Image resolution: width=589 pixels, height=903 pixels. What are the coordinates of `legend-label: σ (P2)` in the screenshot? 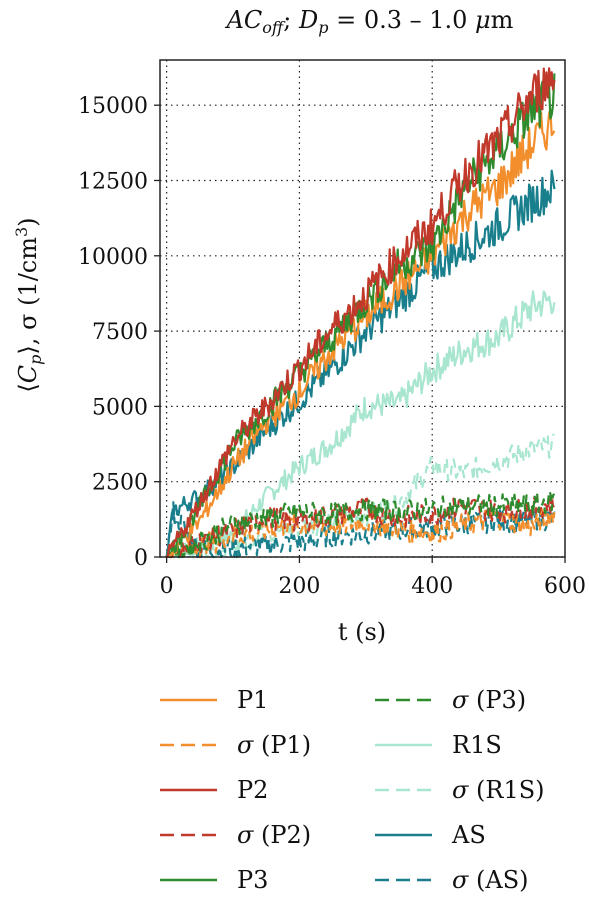 It's located at (274, 835).